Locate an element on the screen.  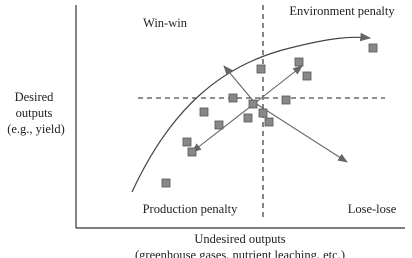
quadrant-label: Lose-lose is located at coordinates (372, 209).